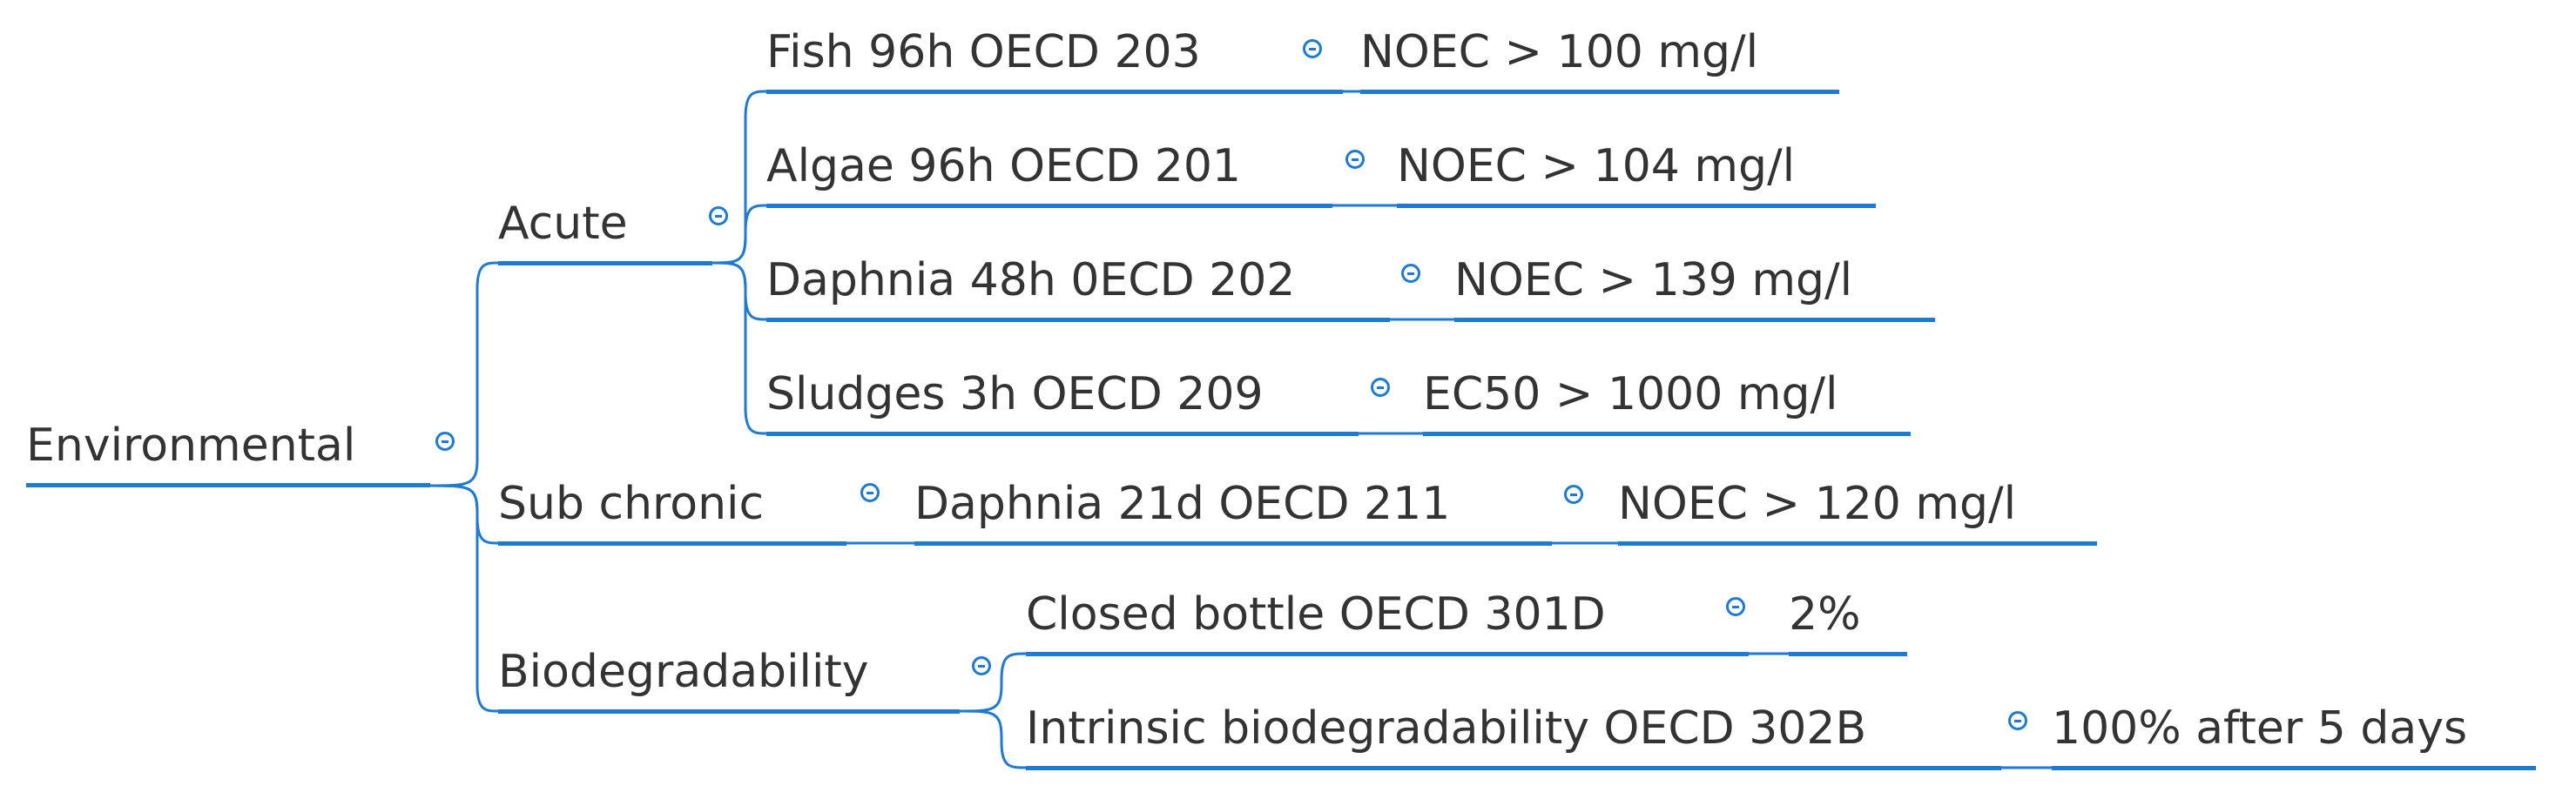  Describe the element at coordinates (739, 348) in the screenshot. I see `connector-acute-sludges` at that location.